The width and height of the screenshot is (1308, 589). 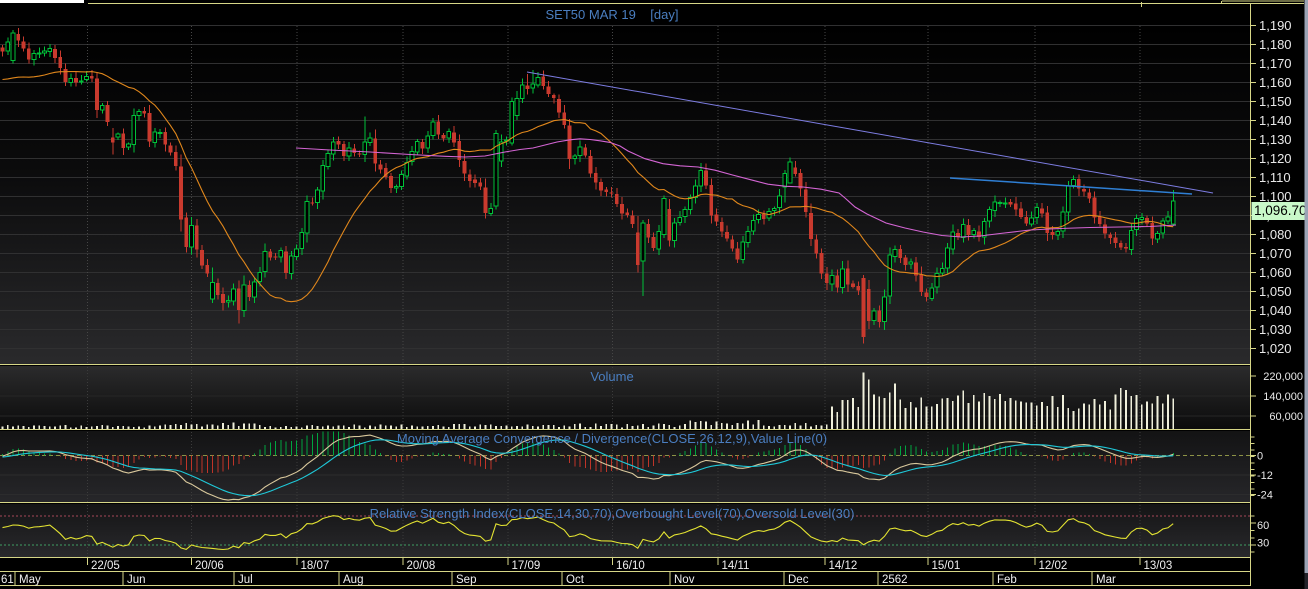 I want to click on svg-text: 1,096.70, so click(x=1280, y=210).